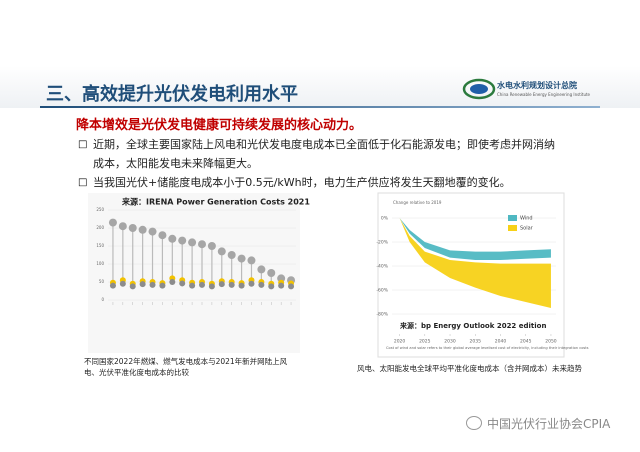 Image resolution: width=640 pixels, height=452 pixels. I want to click on logo-mark, so click(479, 89).